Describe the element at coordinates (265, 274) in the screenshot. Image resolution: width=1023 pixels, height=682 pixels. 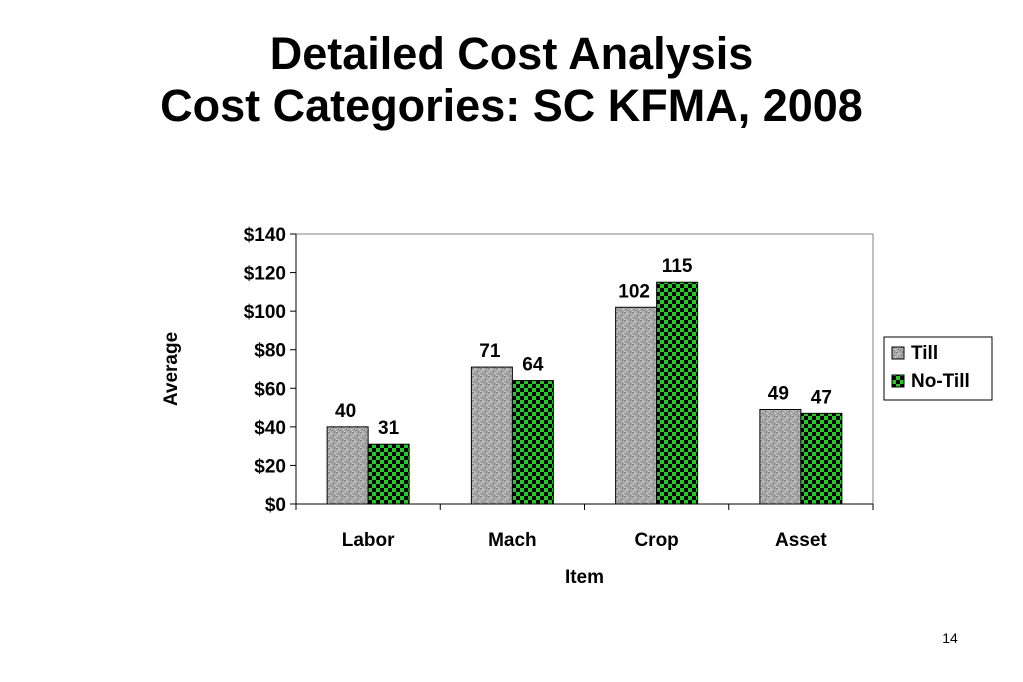
I see `y-tick-label: $120` at that location.